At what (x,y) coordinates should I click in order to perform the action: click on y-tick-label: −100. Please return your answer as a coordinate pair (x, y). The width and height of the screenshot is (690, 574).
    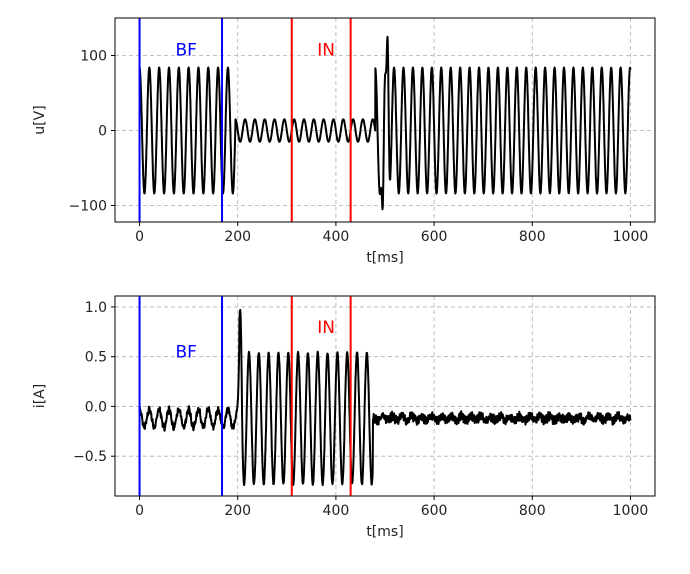
    Looking at the image, I should click on (88, 207).